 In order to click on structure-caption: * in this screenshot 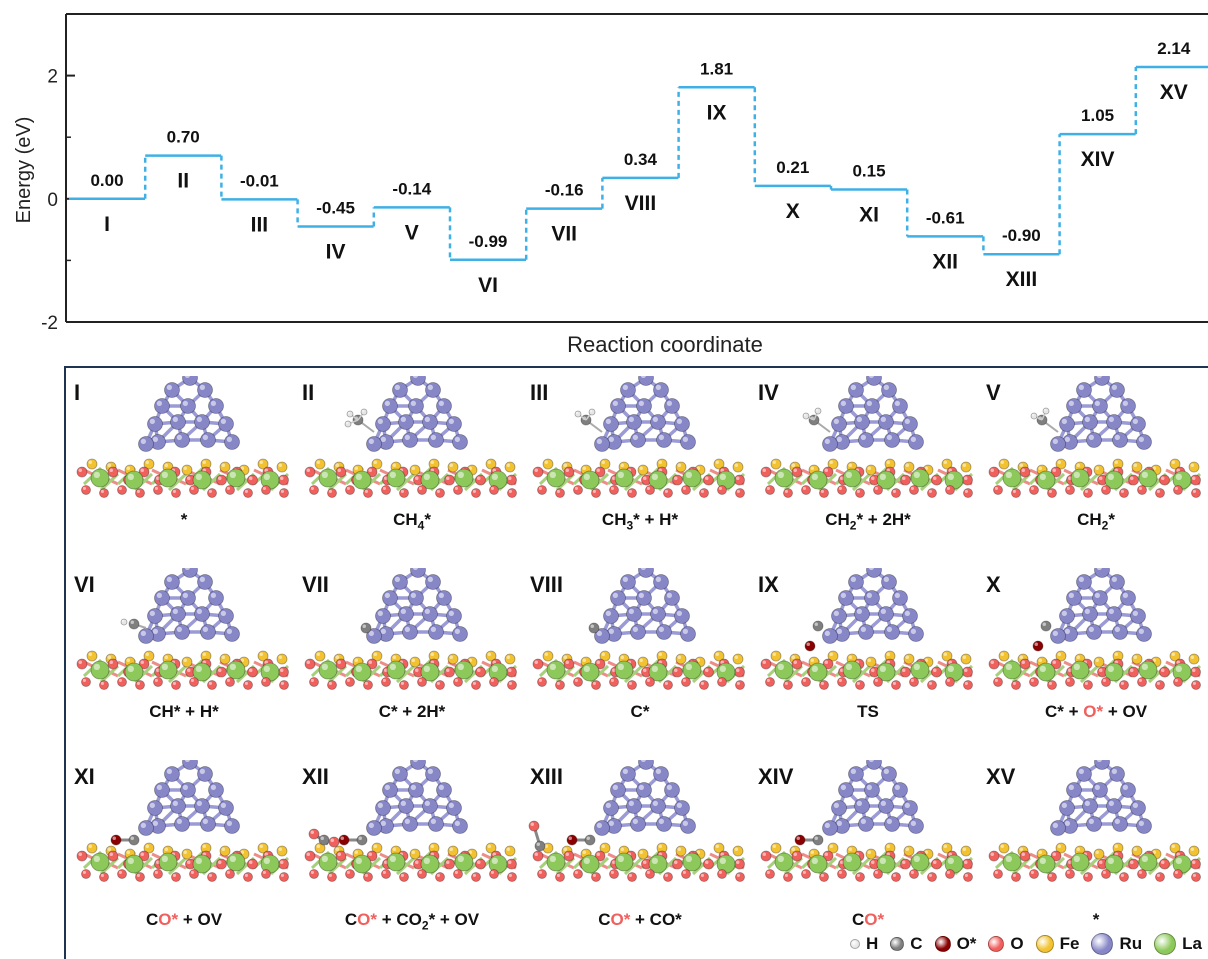, I will do `click(1095, 920)`.